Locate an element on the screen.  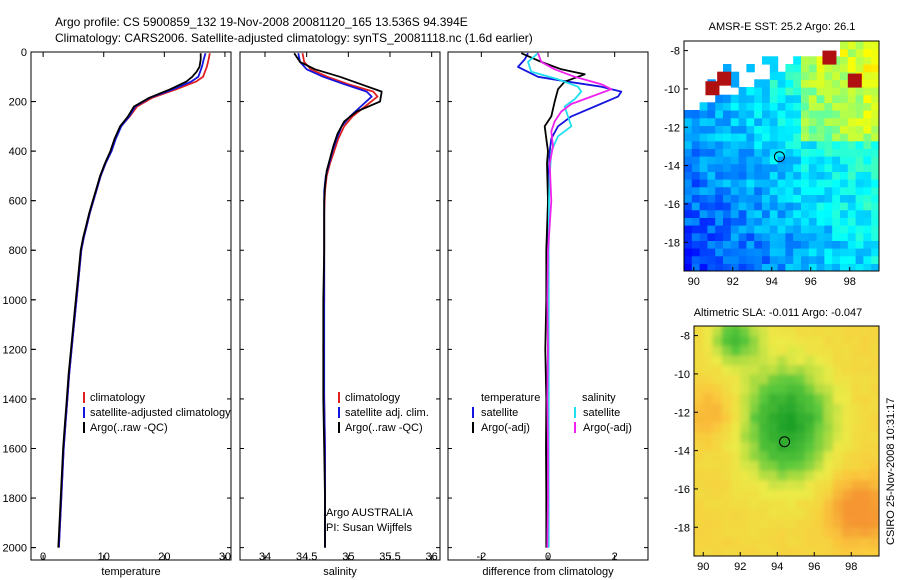
salinity-legend-label: climatology is located at coordinates (373, 398).